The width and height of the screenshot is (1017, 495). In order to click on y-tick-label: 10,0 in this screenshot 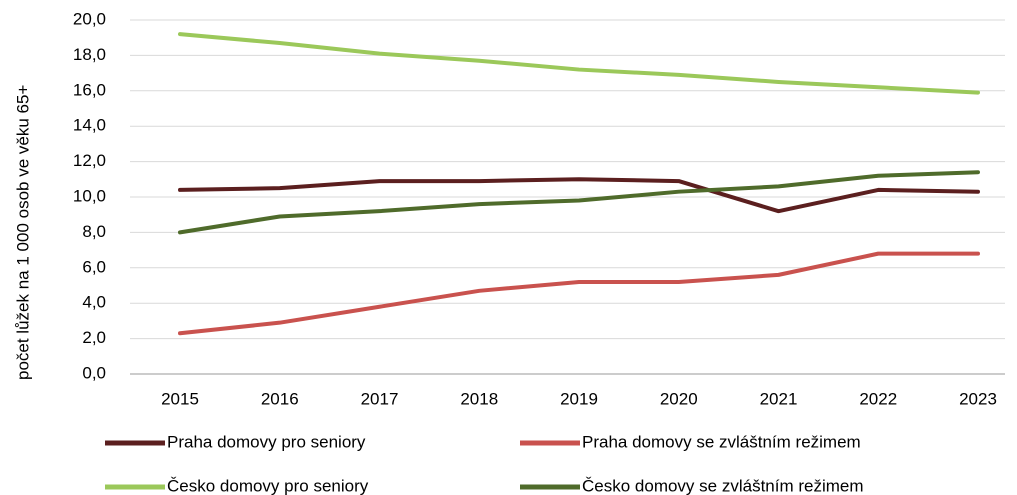, I will do `click(89, 195)`.